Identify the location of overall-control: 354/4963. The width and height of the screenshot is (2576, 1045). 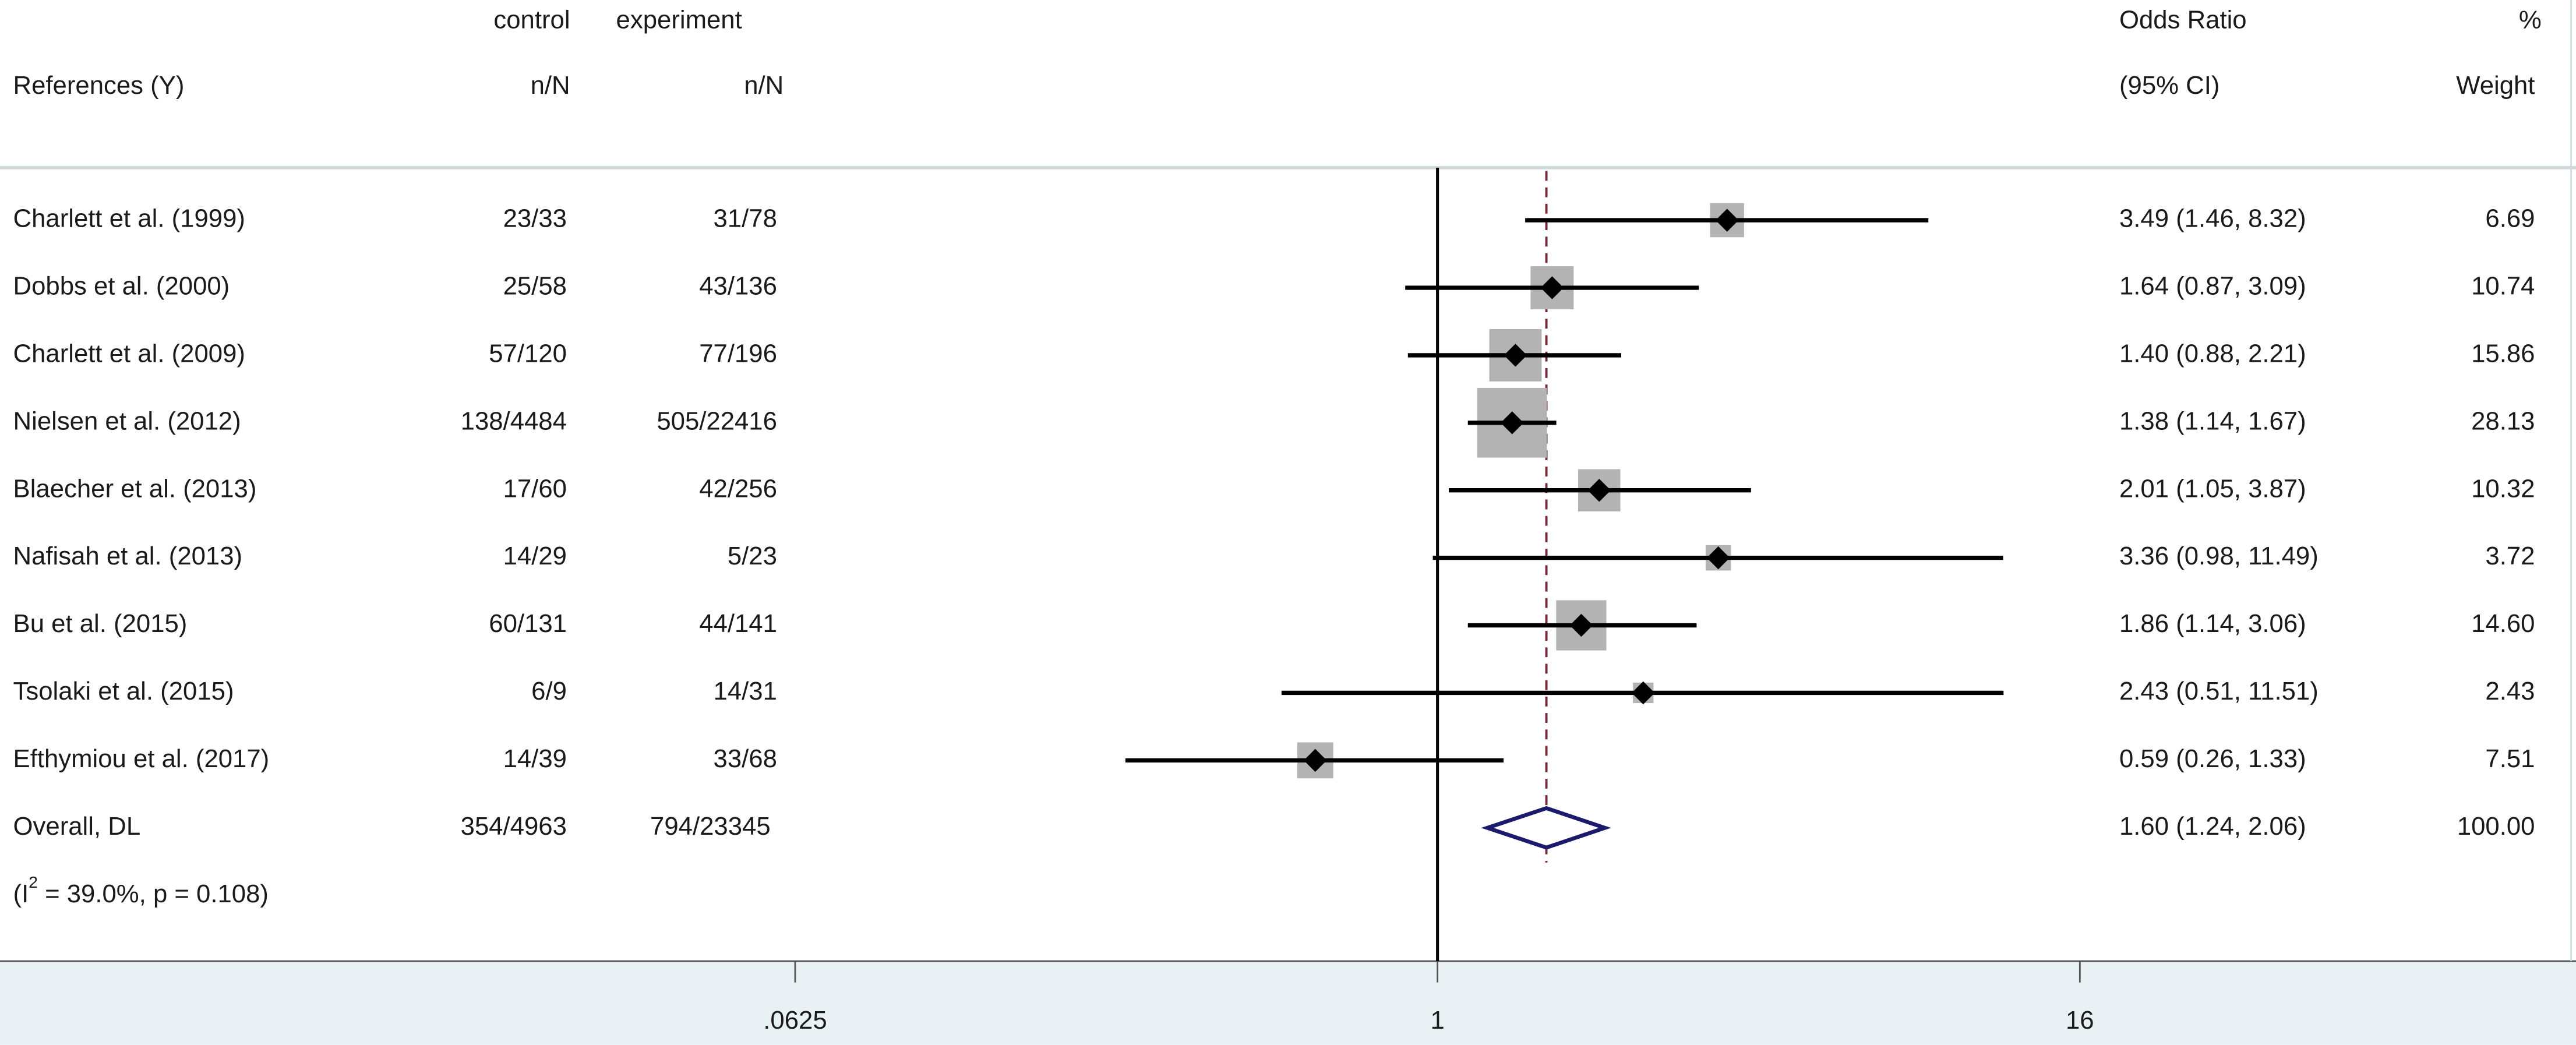
(514, 826).